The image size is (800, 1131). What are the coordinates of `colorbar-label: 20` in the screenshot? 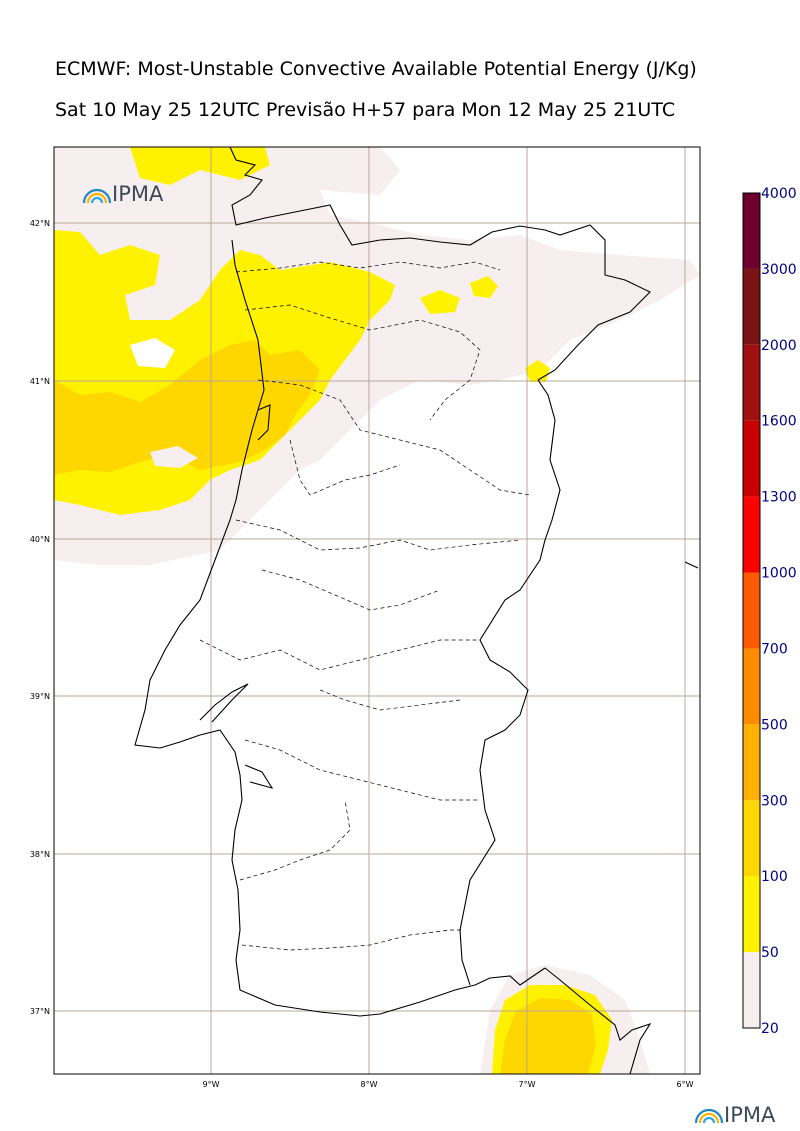 It's located at (770, 1029).